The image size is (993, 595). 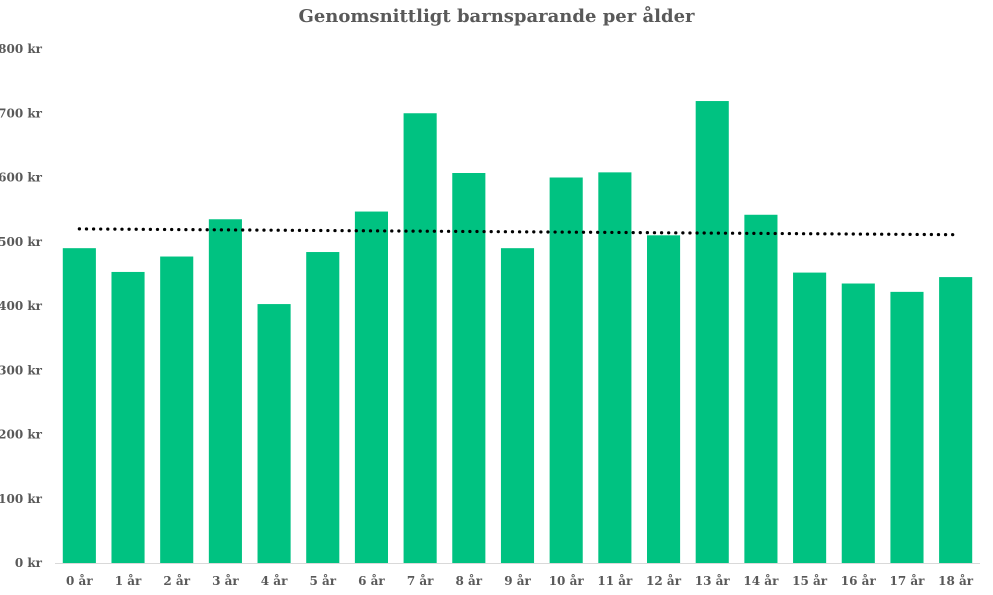 I want to click on x-tick-label: 18 år, so click(x=956, y=580).